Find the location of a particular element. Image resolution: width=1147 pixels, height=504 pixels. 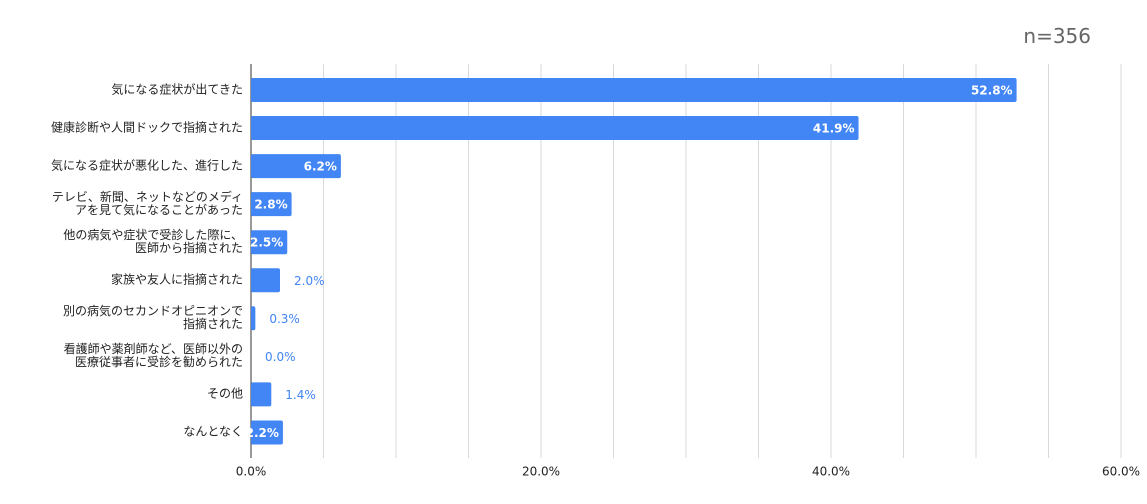

value-label: 2.5% is located at coordinates (266, 243).